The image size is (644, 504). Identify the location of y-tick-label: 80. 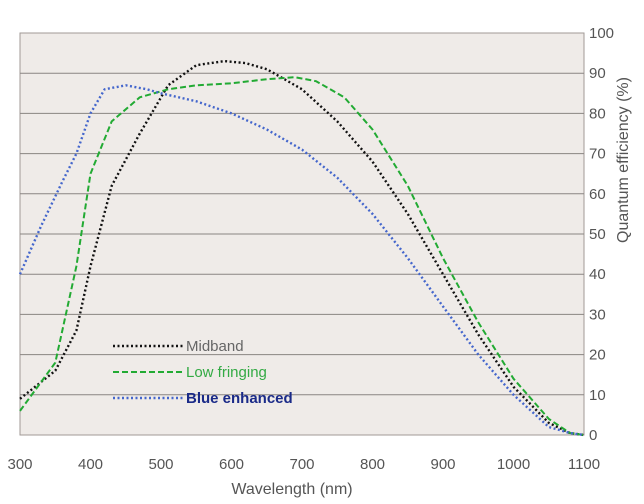
(597, 113).